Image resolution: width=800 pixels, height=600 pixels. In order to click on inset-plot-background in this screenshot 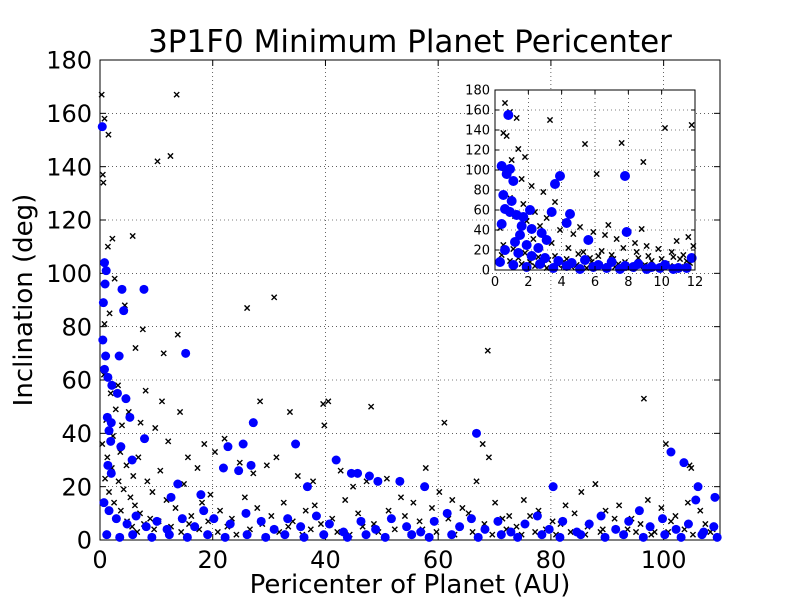, I will do `click(595, 180)`.